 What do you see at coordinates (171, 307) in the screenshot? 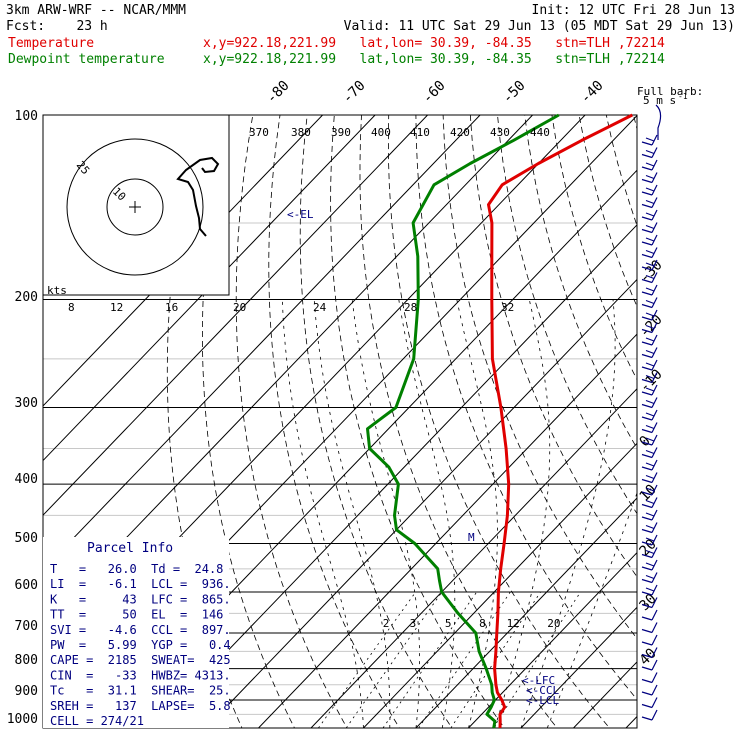
I see `speed-tick-16: 16` at bounding box center [171, 307].